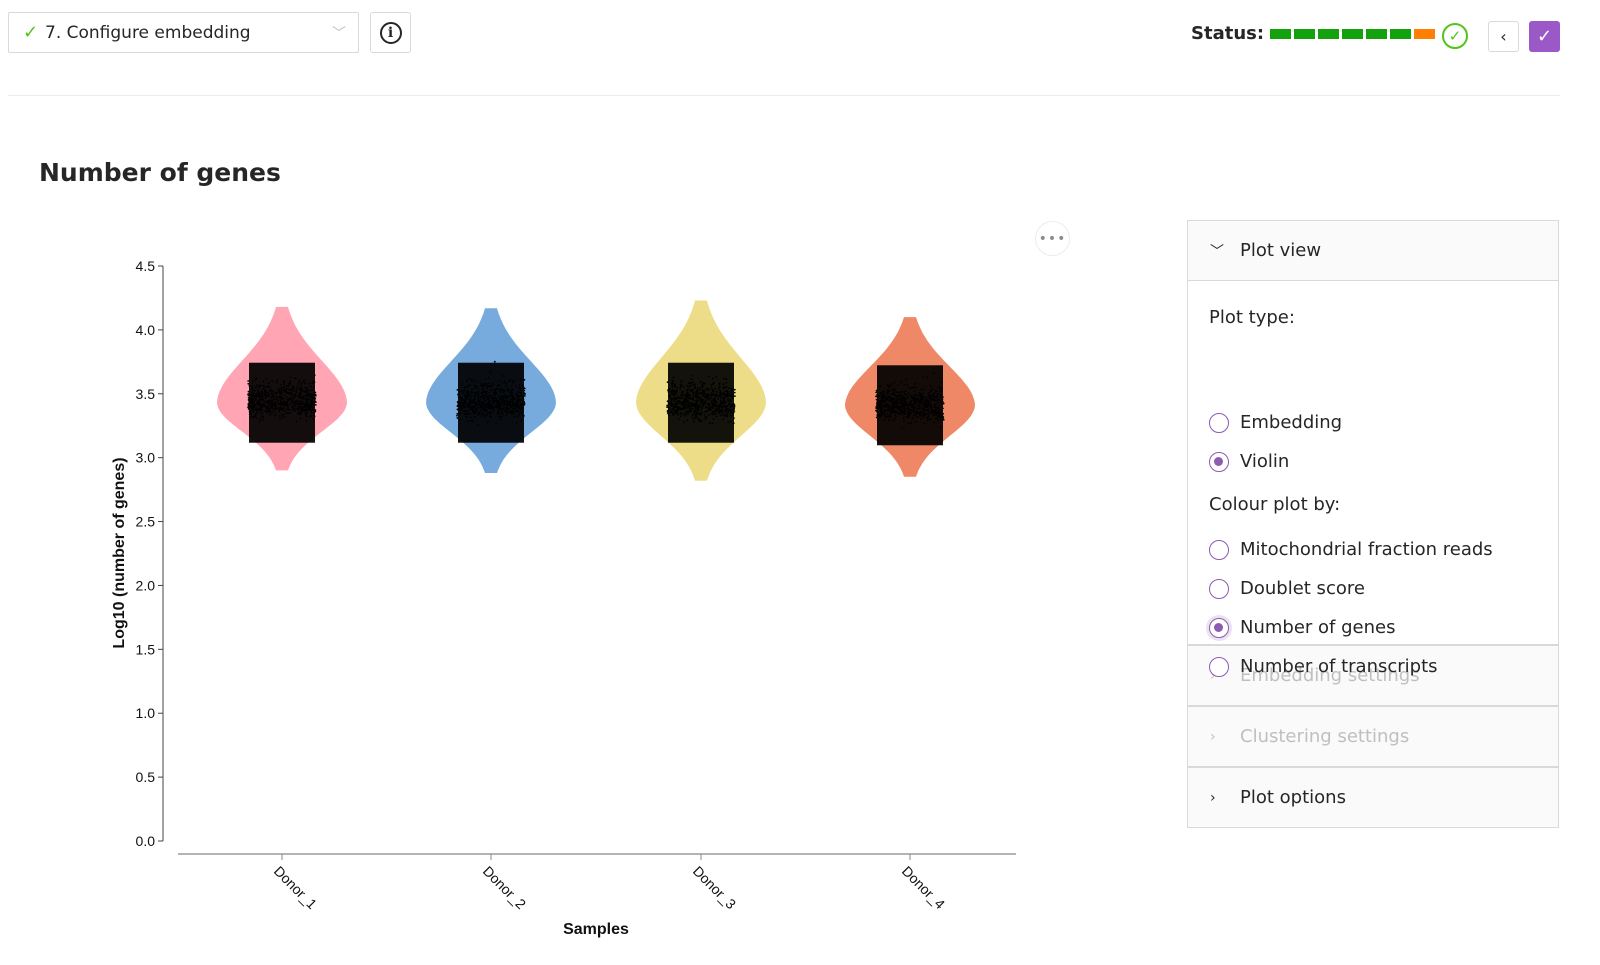 The height and width of the screenshot is (965, 1600). What do you see at coordinates (1302, 627) in the screenshot?
I see `radio-number-of-genes: Number of genes` at bounding box center [1302, 627].